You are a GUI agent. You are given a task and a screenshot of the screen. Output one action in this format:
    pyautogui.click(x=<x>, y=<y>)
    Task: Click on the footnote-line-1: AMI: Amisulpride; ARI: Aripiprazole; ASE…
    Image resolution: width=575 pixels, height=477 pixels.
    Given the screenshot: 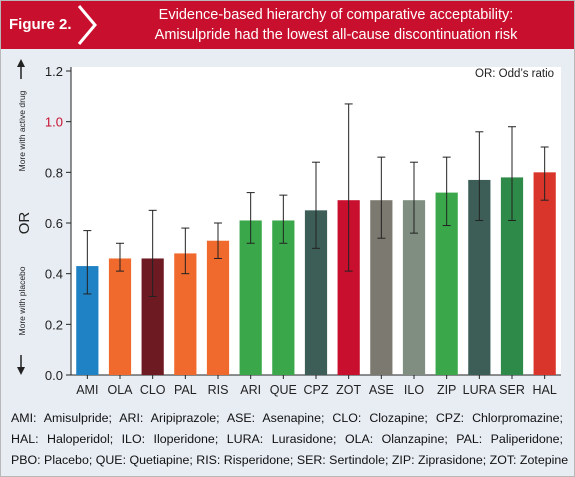 What is the action you would take?
    pyautogui.click(x=287, y=418)
    